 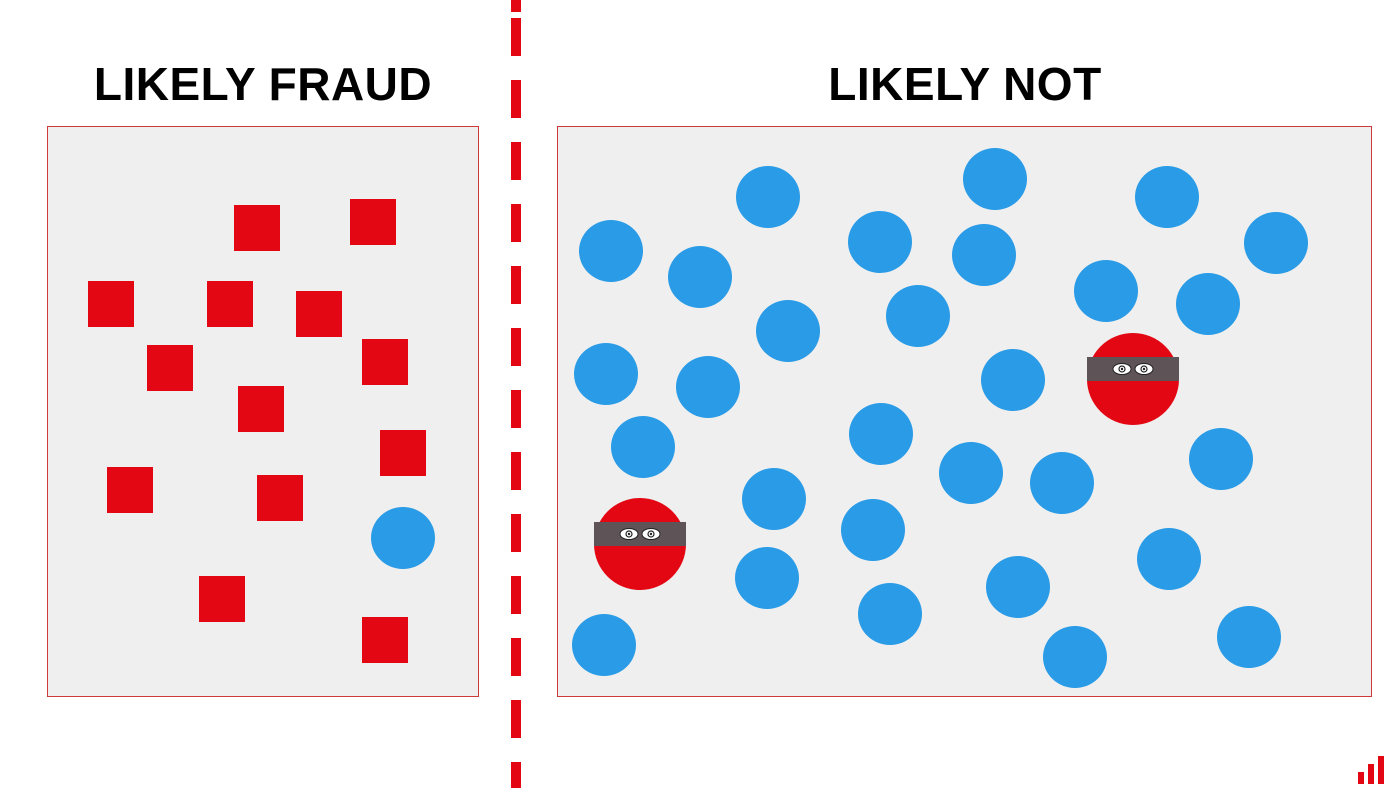 What do you see at coordinates (516, 394) in the screenshot?
I see `dashed-divider` at bounding box center [516, 394].